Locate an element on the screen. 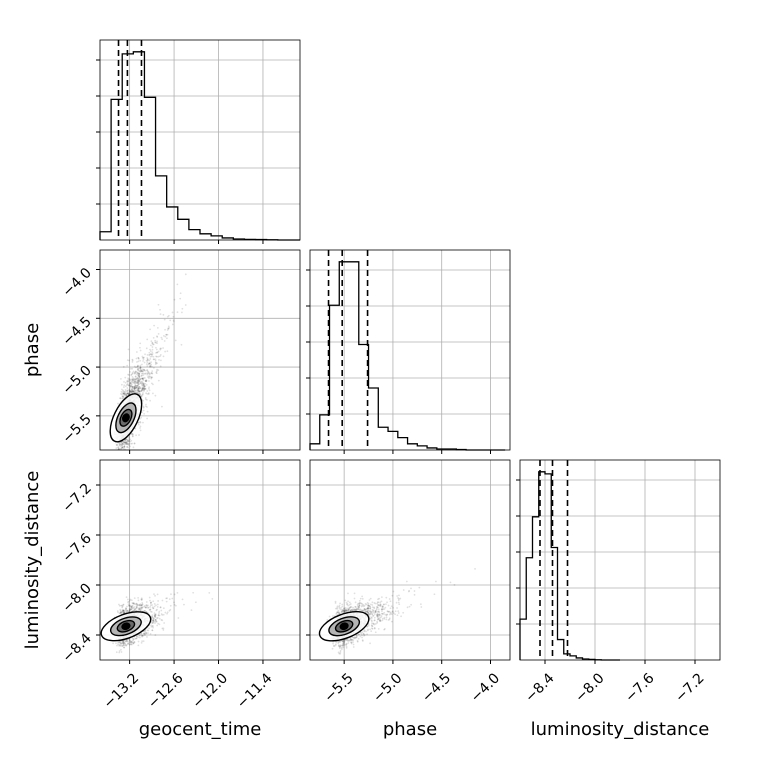  y-tick-label: −4.0 is located at coordinates (76, 282).